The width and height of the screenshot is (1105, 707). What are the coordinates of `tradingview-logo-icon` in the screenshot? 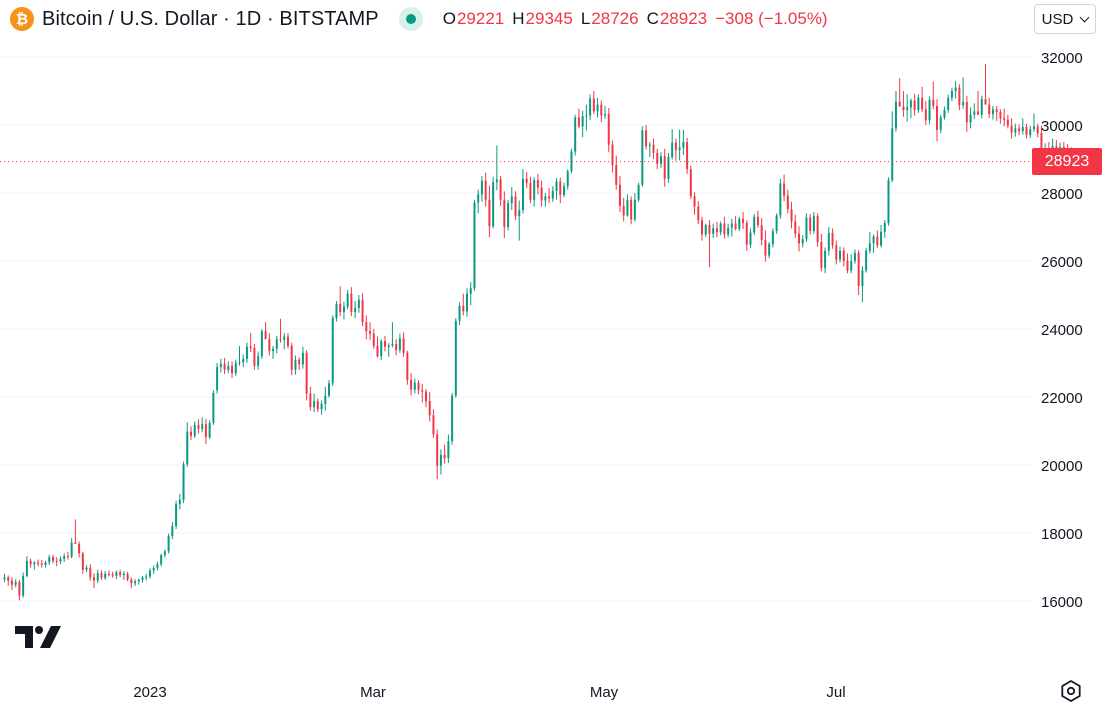 It's located at (38, 637).